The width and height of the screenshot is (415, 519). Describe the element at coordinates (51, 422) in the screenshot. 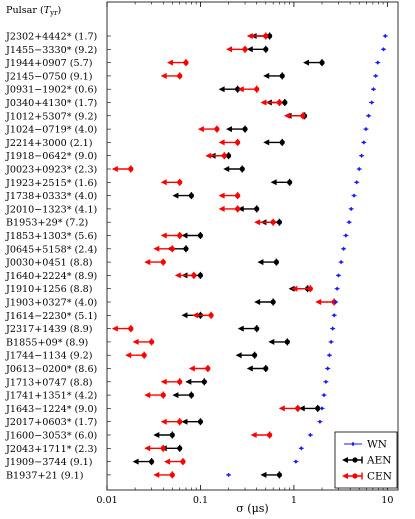

I see `pulsar-label: J2017+0603* (1.7)` at that location.